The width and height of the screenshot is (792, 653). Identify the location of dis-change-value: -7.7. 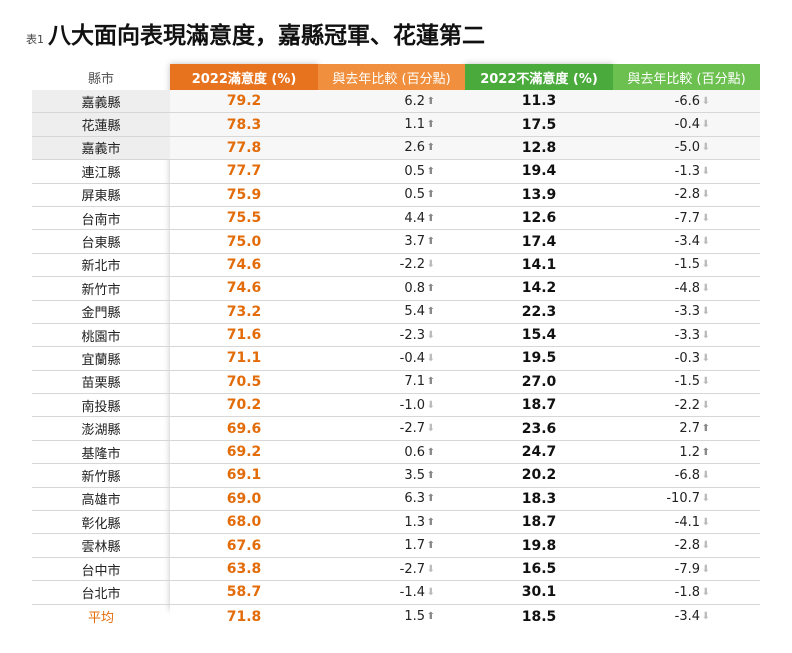
(687, 218).